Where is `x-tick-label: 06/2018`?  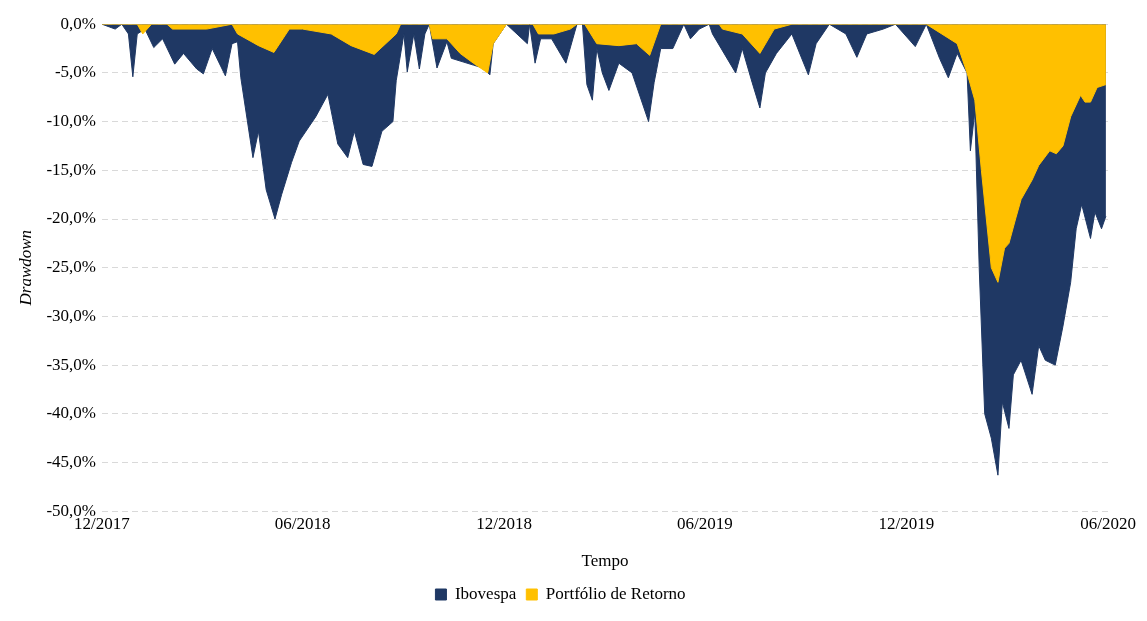 x-tick-label: 06/2018 is located at coordinates (302, 523).